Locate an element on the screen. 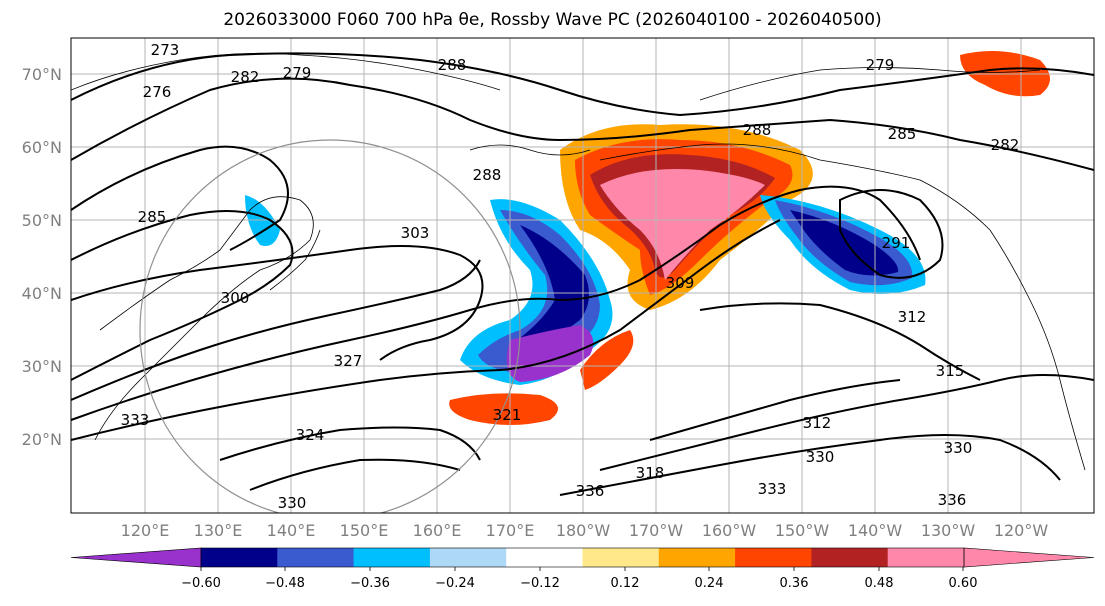  lon-tick-label: 120°E is located at coordinates (145, 530).